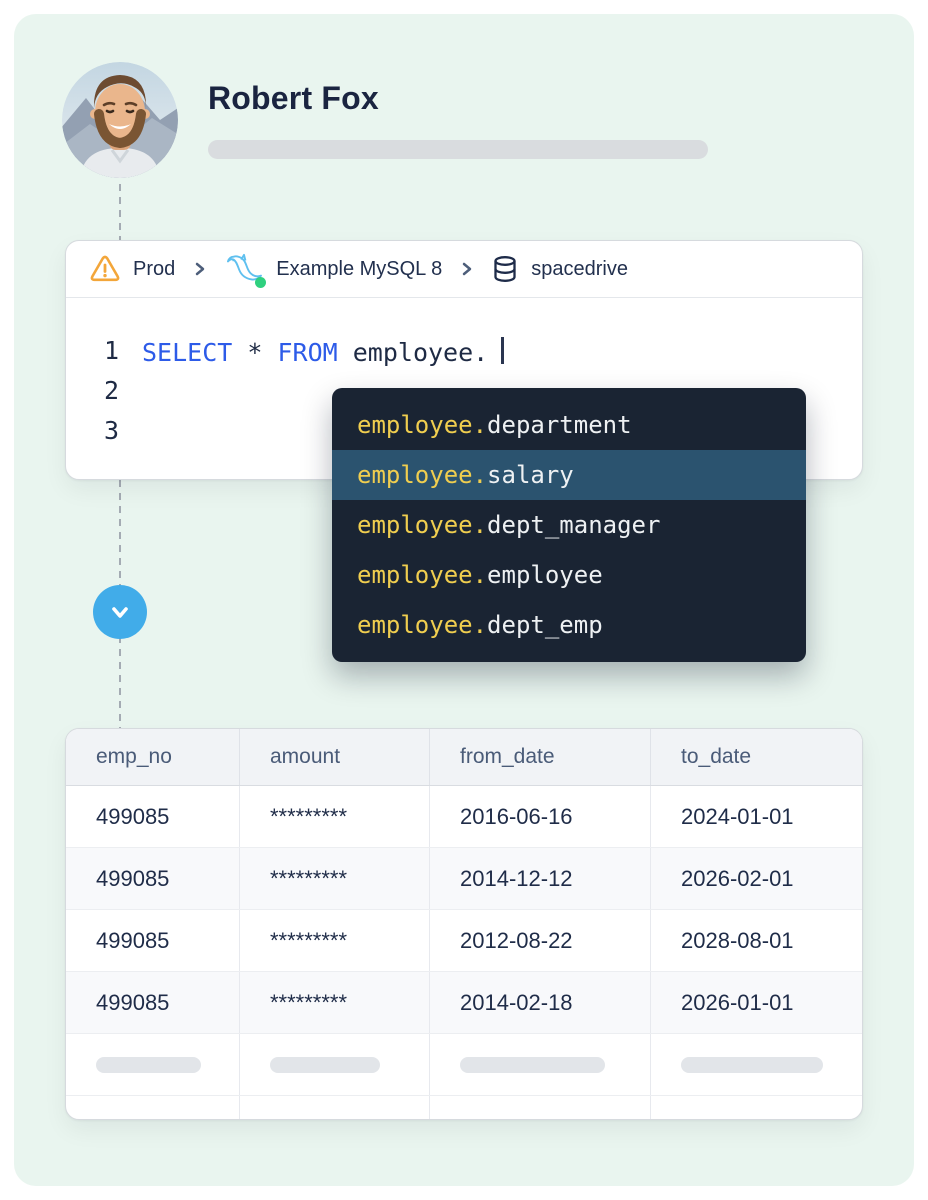  I want to click on table-header-row: emp_no amount from_date to_date, so click(464, 757).